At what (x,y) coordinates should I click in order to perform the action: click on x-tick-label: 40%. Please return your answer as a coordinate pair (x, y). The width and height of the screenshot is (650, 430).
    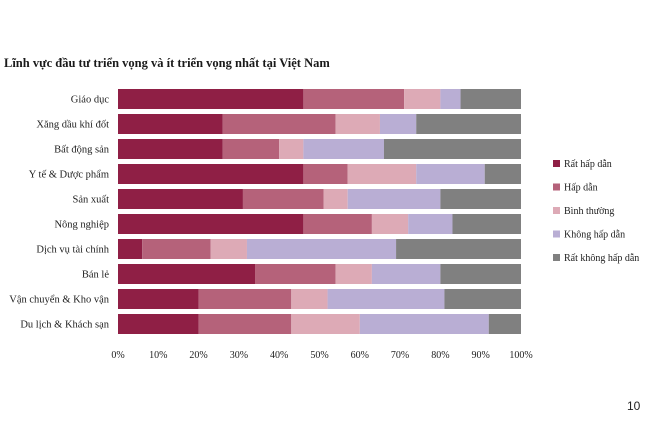
    Looking at the image, I should click on (279, 355).